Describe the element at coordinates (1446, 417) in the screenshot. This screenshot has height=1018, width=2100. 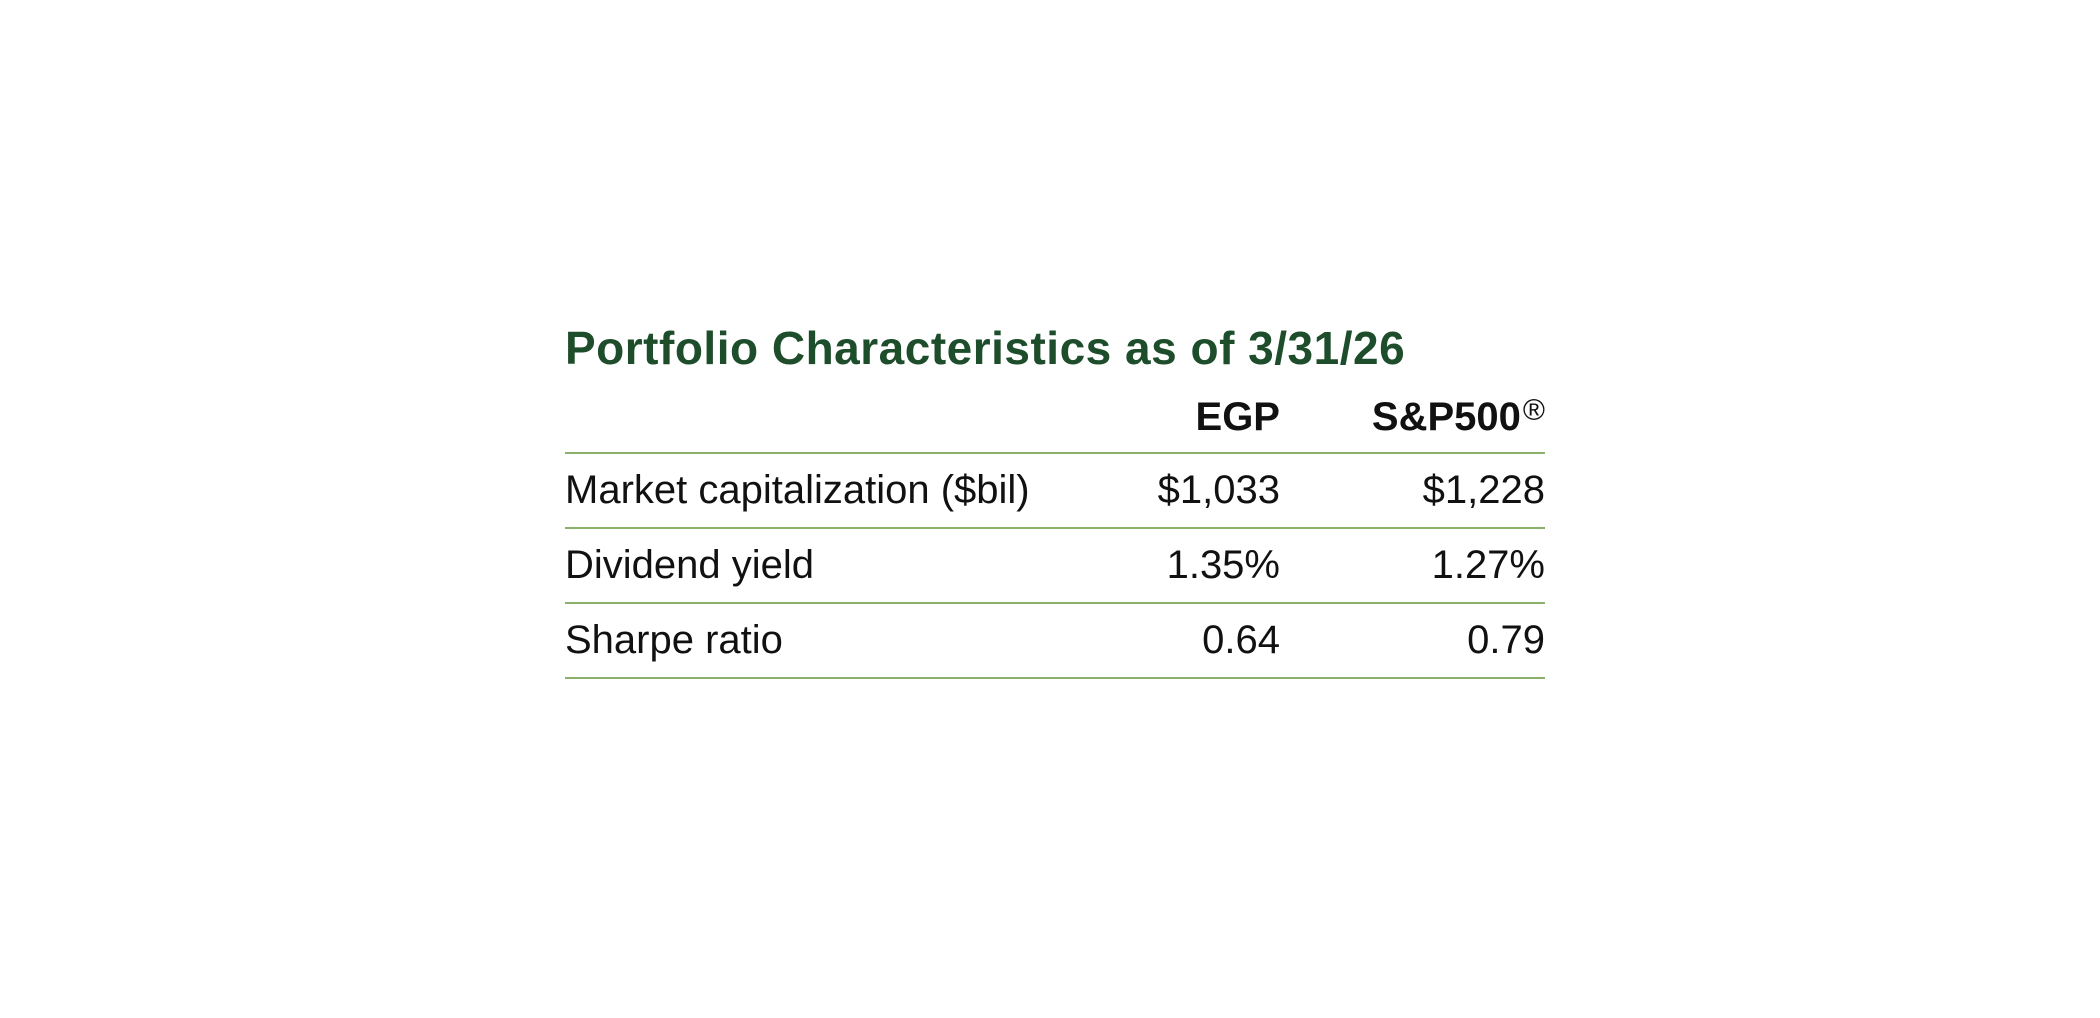
I see `header-sp500-text: S&P500` at that location.